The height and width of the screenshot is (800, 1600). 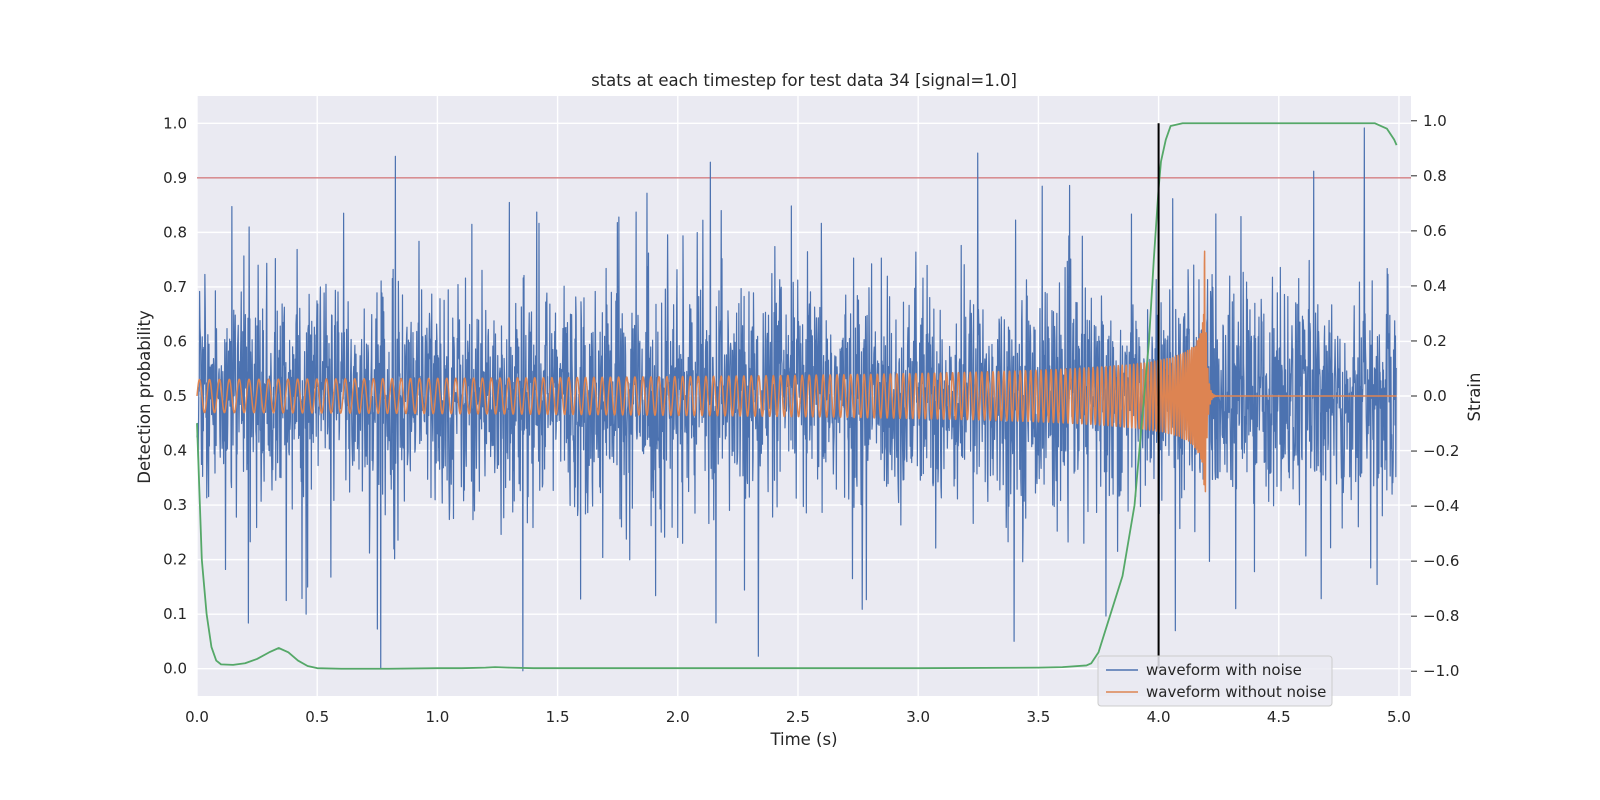 What do you see at coordinates (175, 123) in the screenshot?
I see `y-left-tick-label: 1.0` at bounding box center [175, 123].